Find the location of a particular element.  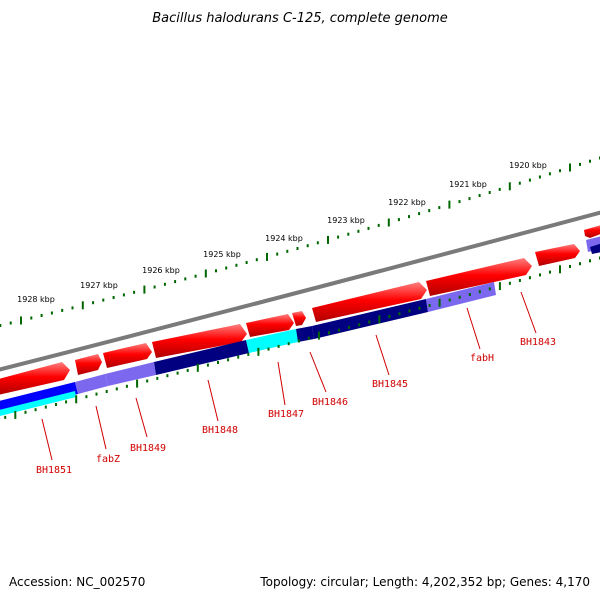

gene-label: fabZ is located at coordinates (108, 459).